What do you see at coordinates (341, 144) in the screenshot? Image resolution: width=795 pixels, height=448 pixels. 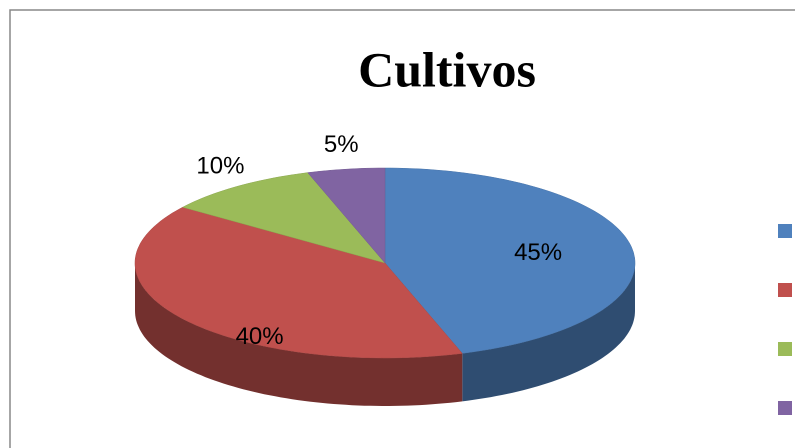 I see `data-label: 5%` at bounding box center [341, 144].